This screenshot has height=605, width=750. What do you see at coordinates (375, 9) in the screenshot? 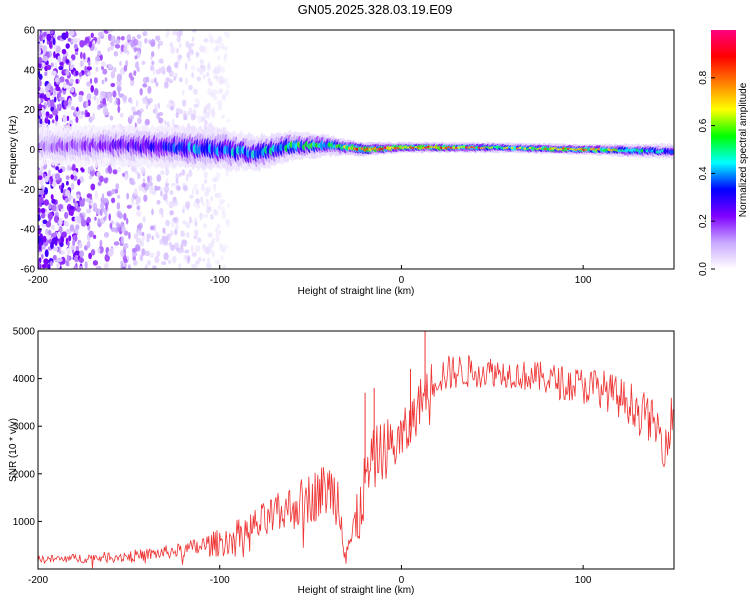
I see `chart-title: GN05.2025.328.03.19.E09` at bounding box center [375, 9].